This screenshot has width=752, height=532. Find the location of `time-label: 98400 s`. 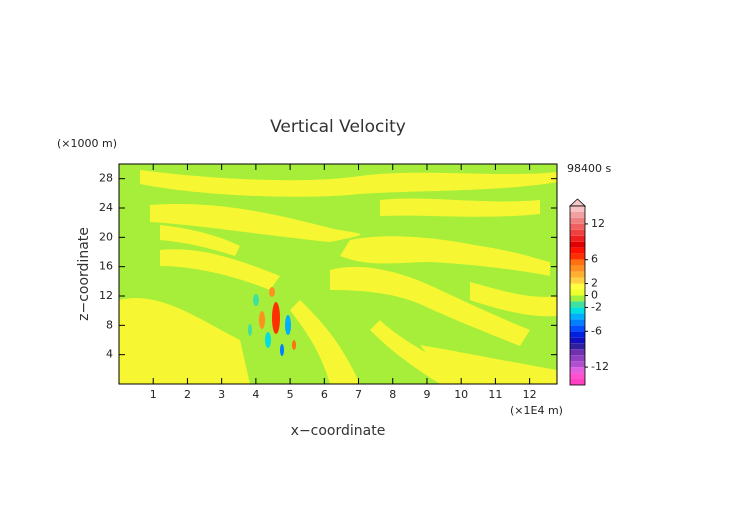

time-label: 98400 s is located at coordinates (589, 168).